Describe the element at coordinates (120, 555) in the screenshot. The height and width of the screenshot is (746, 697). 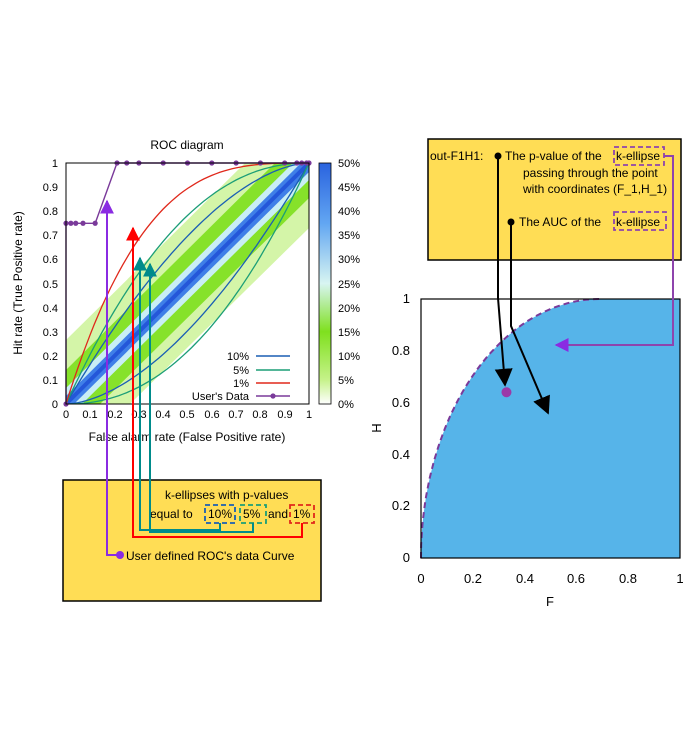
I see `user-curve-dot` at that location.